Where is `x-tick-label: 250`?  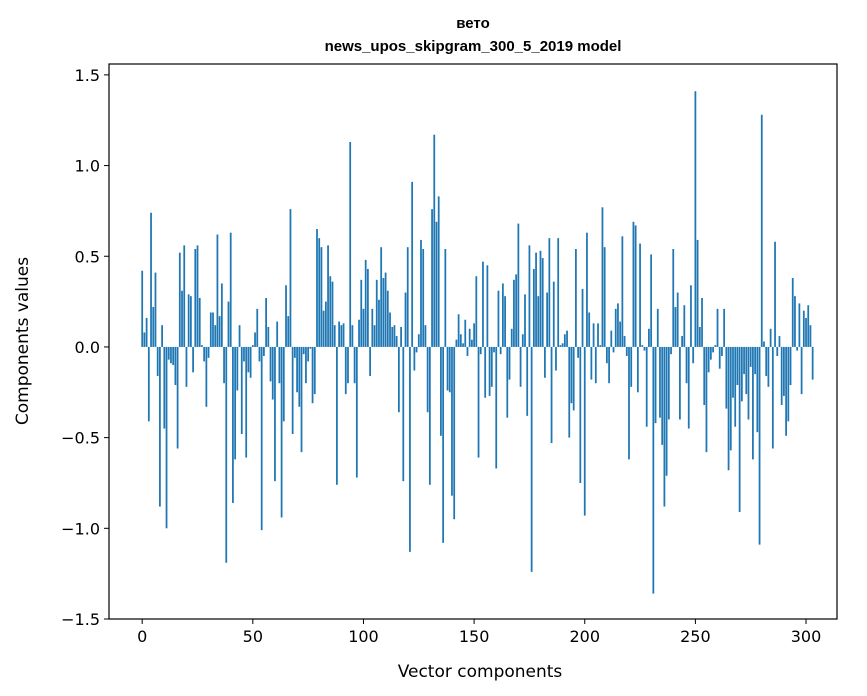 x-tick-label: 250 is located at coordinates (695, 636).